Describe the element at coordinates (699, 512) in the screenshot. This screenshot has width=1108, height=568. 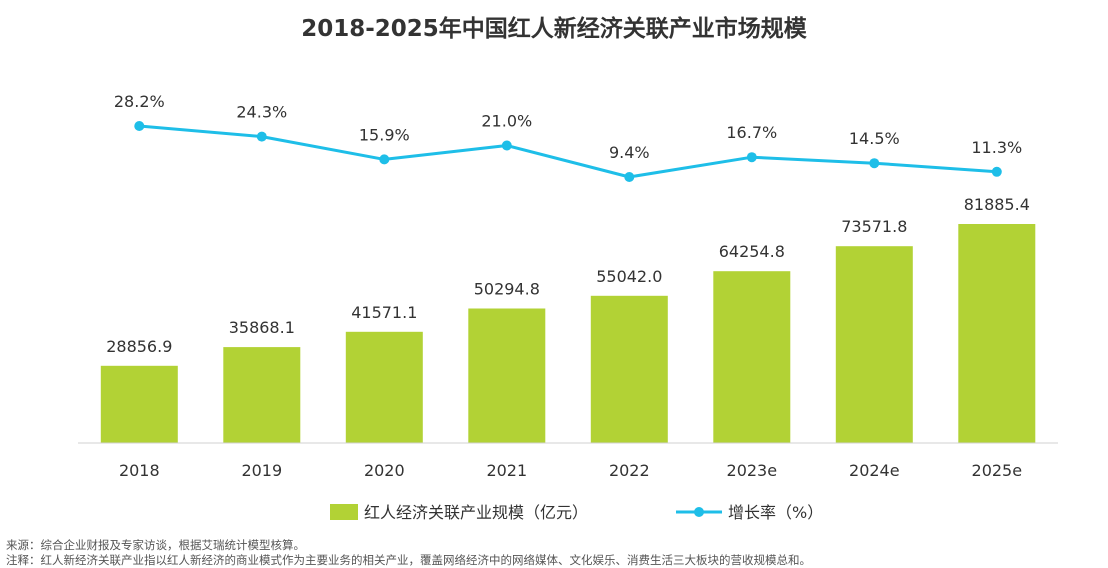
I see `legend-swatch-marker` at that location.